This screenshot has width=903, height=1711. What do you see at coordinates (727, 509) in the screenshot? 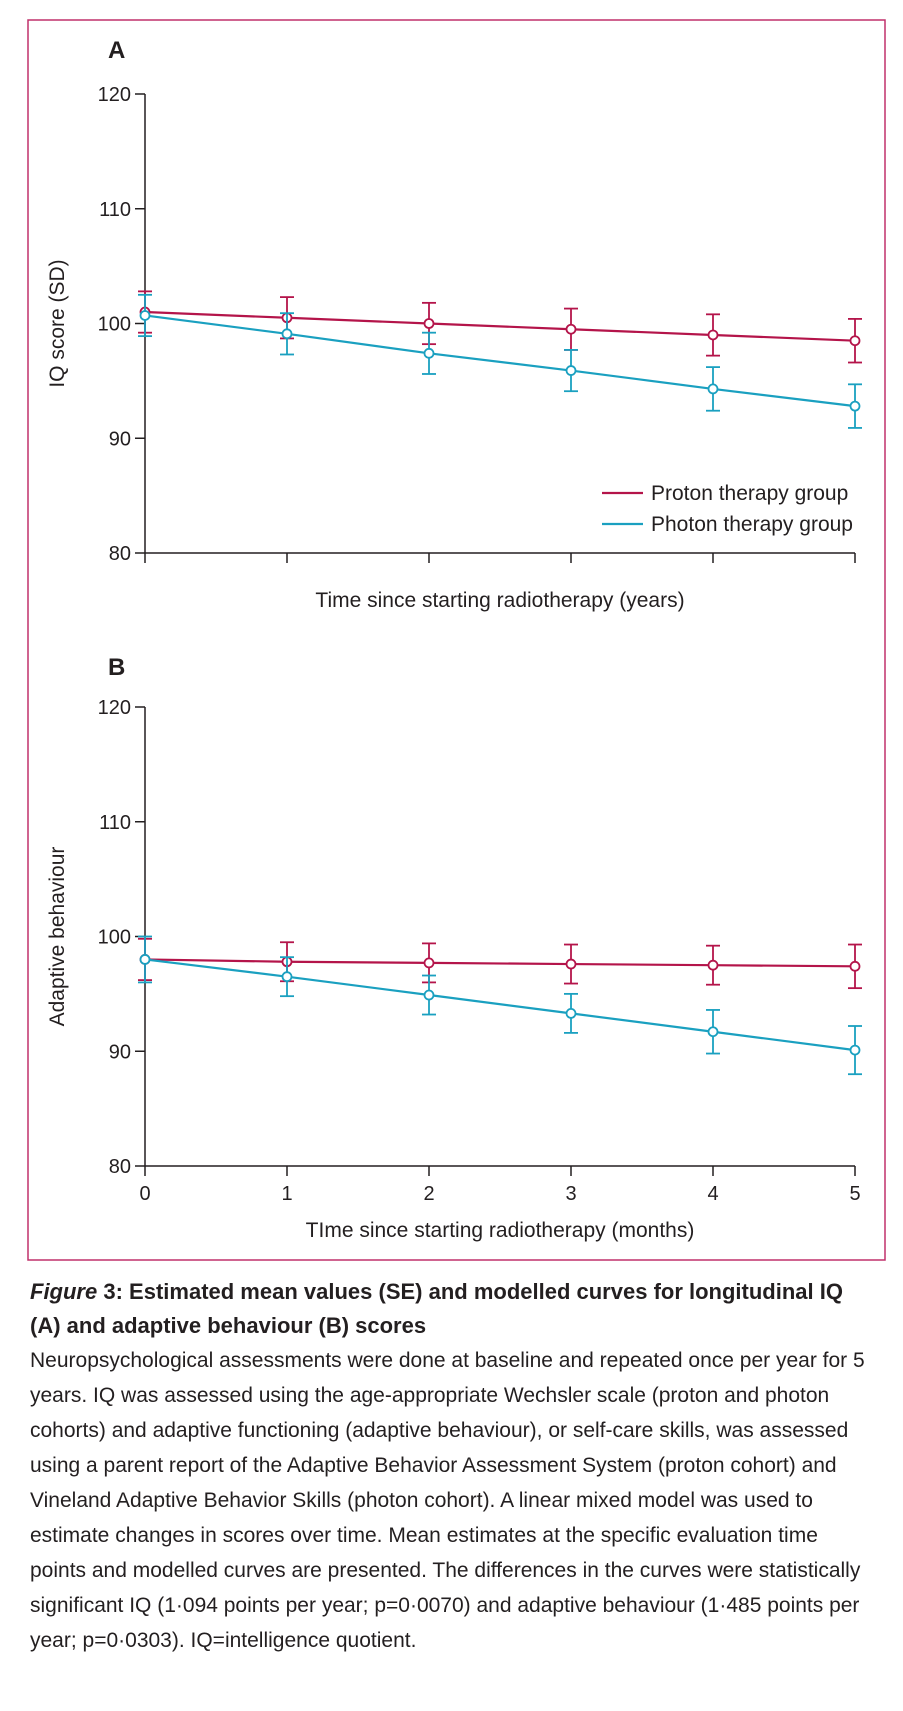
I see `panel-a-legend: Proton therapy group Photon therapy group` at bounding box center [727, 509].